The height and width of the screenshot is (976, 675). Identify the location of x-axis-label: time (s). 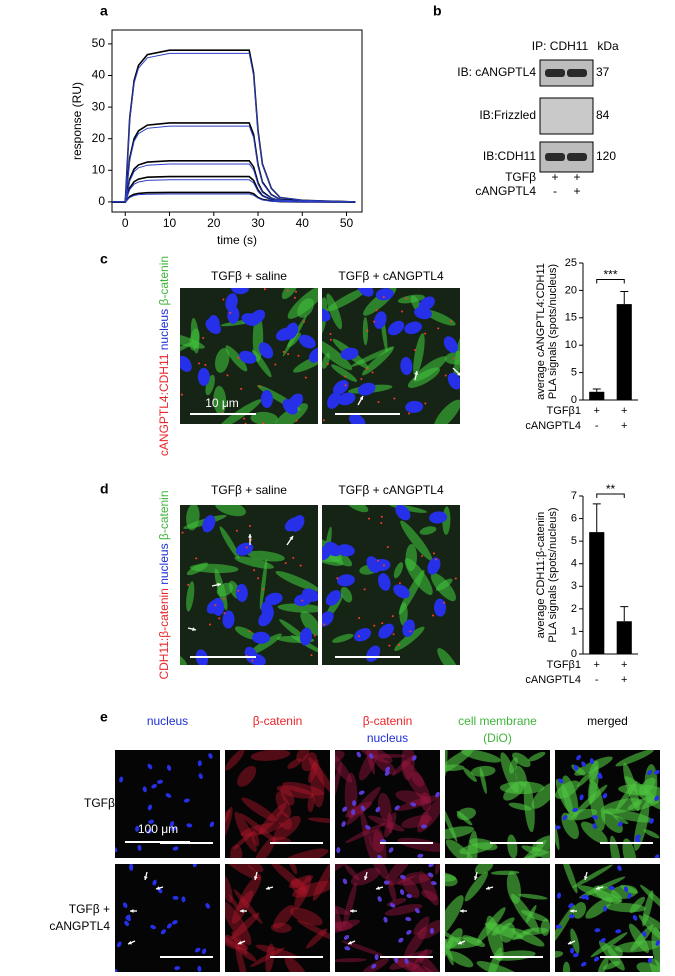
(237, 240).